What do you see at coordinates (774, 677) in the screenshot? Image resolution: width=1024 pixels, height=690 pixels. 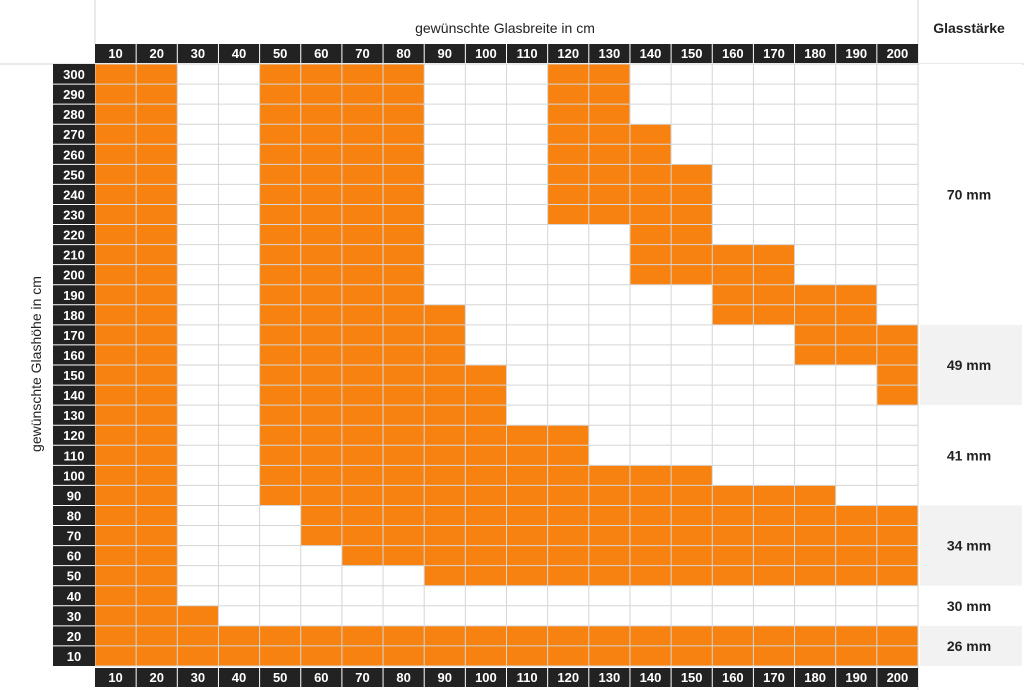 I see `x-tick-label: 170` at bounding box center [774, 677].